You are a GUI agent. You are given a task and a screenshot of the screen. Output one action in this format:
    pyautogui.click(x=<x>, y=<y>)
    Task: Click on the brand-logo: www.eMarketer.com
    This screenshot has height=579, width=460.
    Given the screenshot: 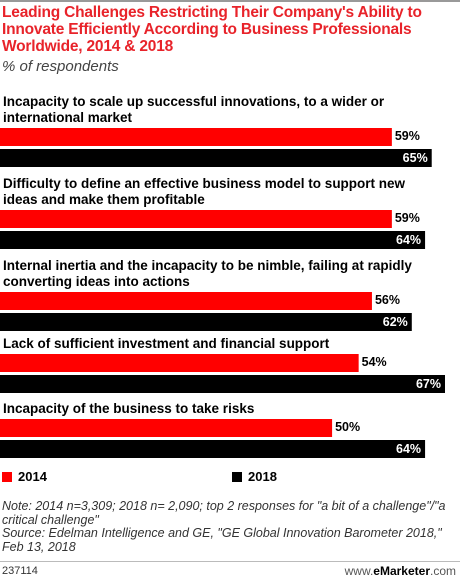 What is the action you would take?
    pyautogui.click(x=400, y=571)
    